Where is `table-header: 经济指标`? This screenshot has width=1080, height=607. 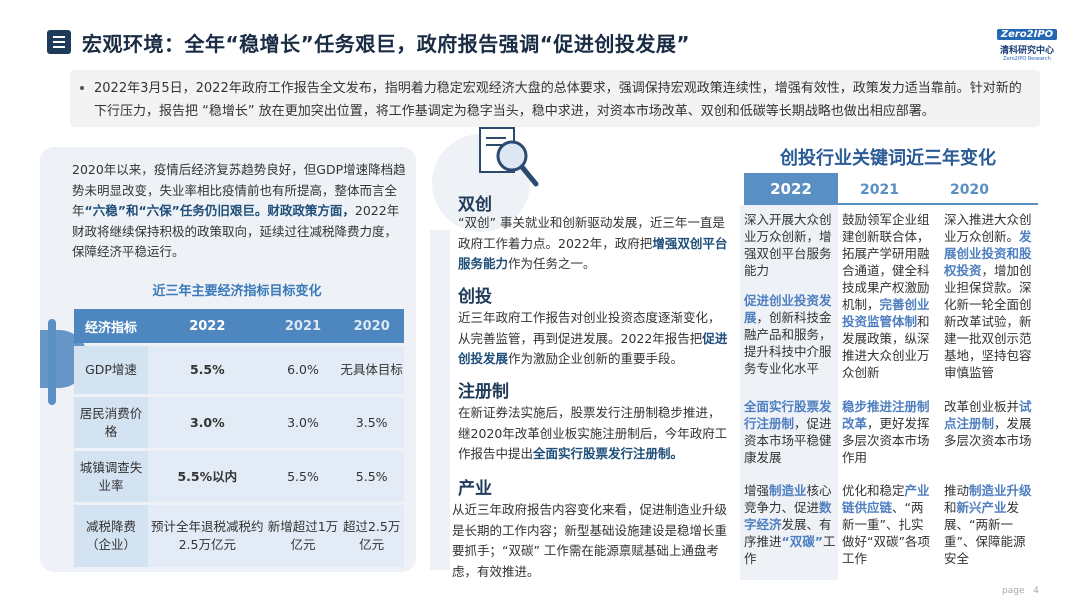
table-header: 经济指标 is located at coordinates (111, 326).